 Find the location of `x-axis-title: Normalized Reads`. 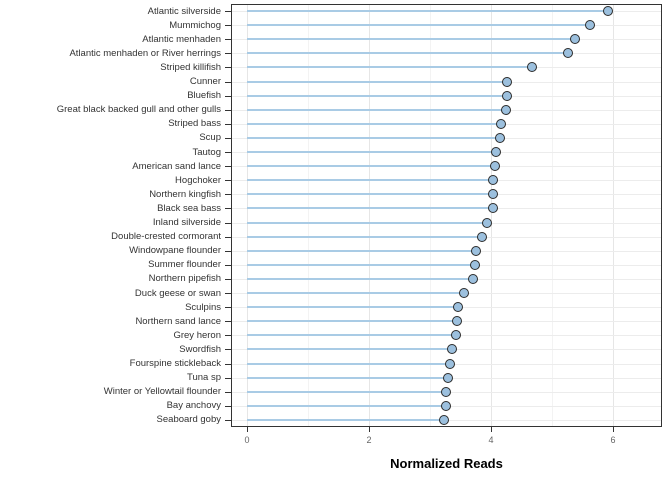

x-axis-title: Normalized Reads is located at coordinates (446, 463).